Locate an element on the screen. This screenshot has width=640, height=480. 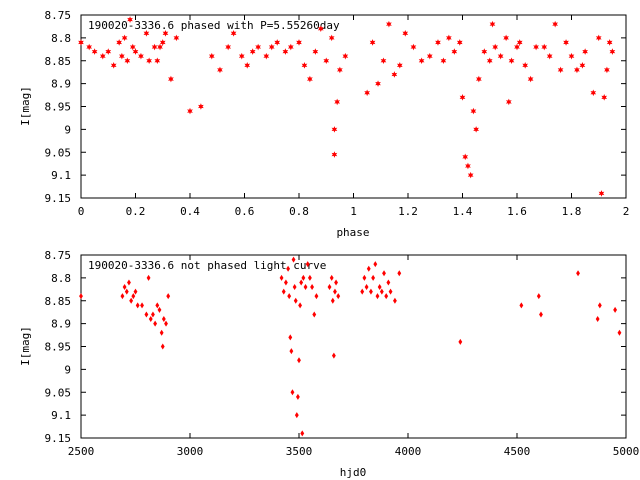
phased-y-tick-label: 8.85 is located at coordinates (58, 61).